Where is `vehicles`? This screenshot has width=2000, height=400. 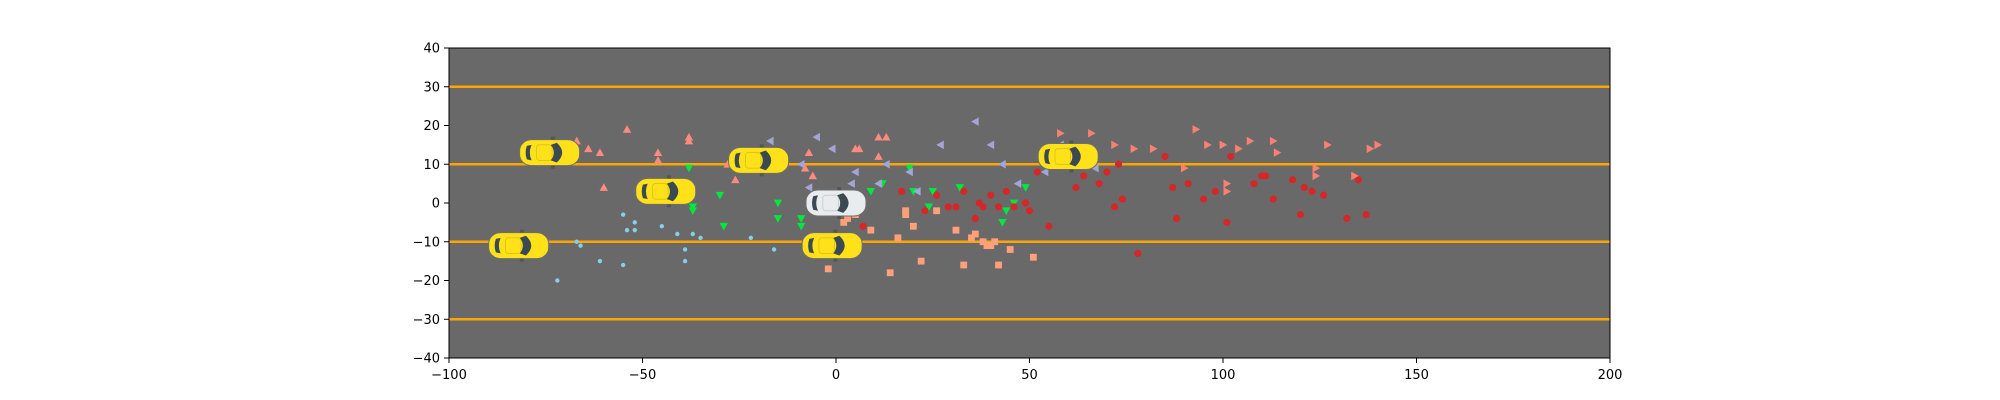 vehicles is located at coordinates (793, 199).